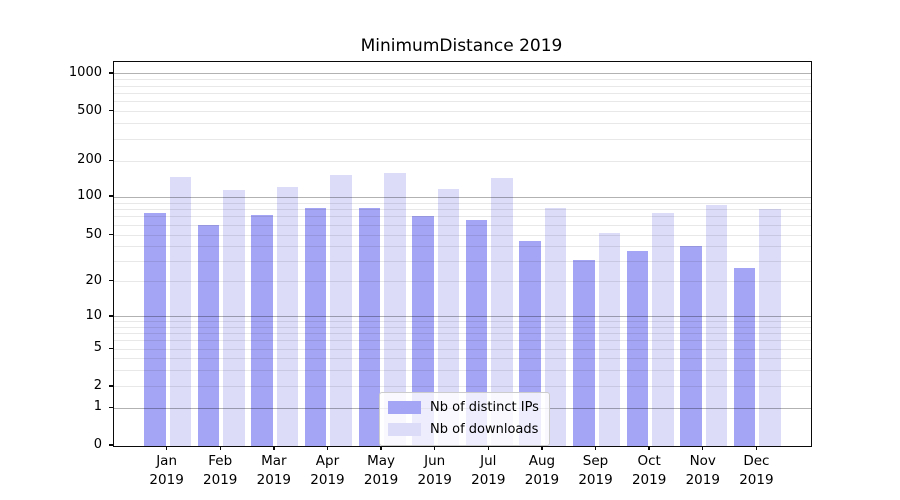 The width and height of the screenshot is (900, 500). I want to click on y-tick-label: 2, so click(97, 385).